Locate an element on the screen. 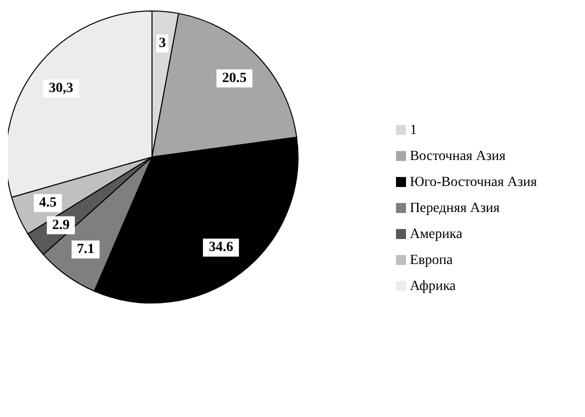  legend-label: Америка is located at coordinates (436, 234).